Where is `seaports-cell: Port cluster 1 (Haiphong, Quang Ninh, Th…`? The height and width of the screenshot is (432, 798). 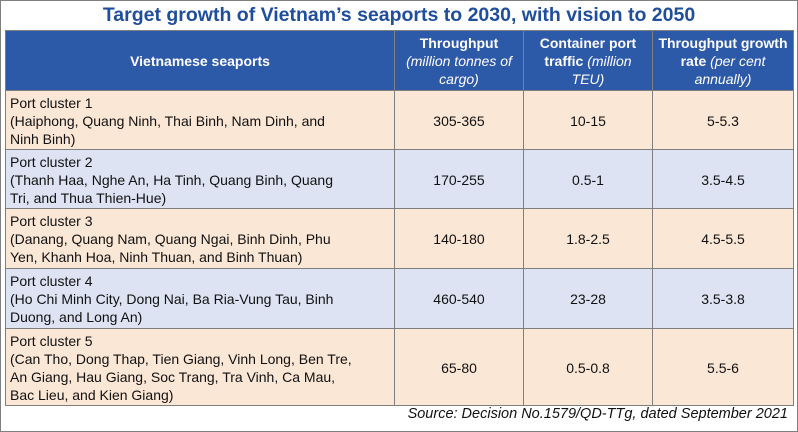 seaports-cell: Port cluster 1 (Haiphong, Quang Ninh, Th… is located at coordinates (200, 120).